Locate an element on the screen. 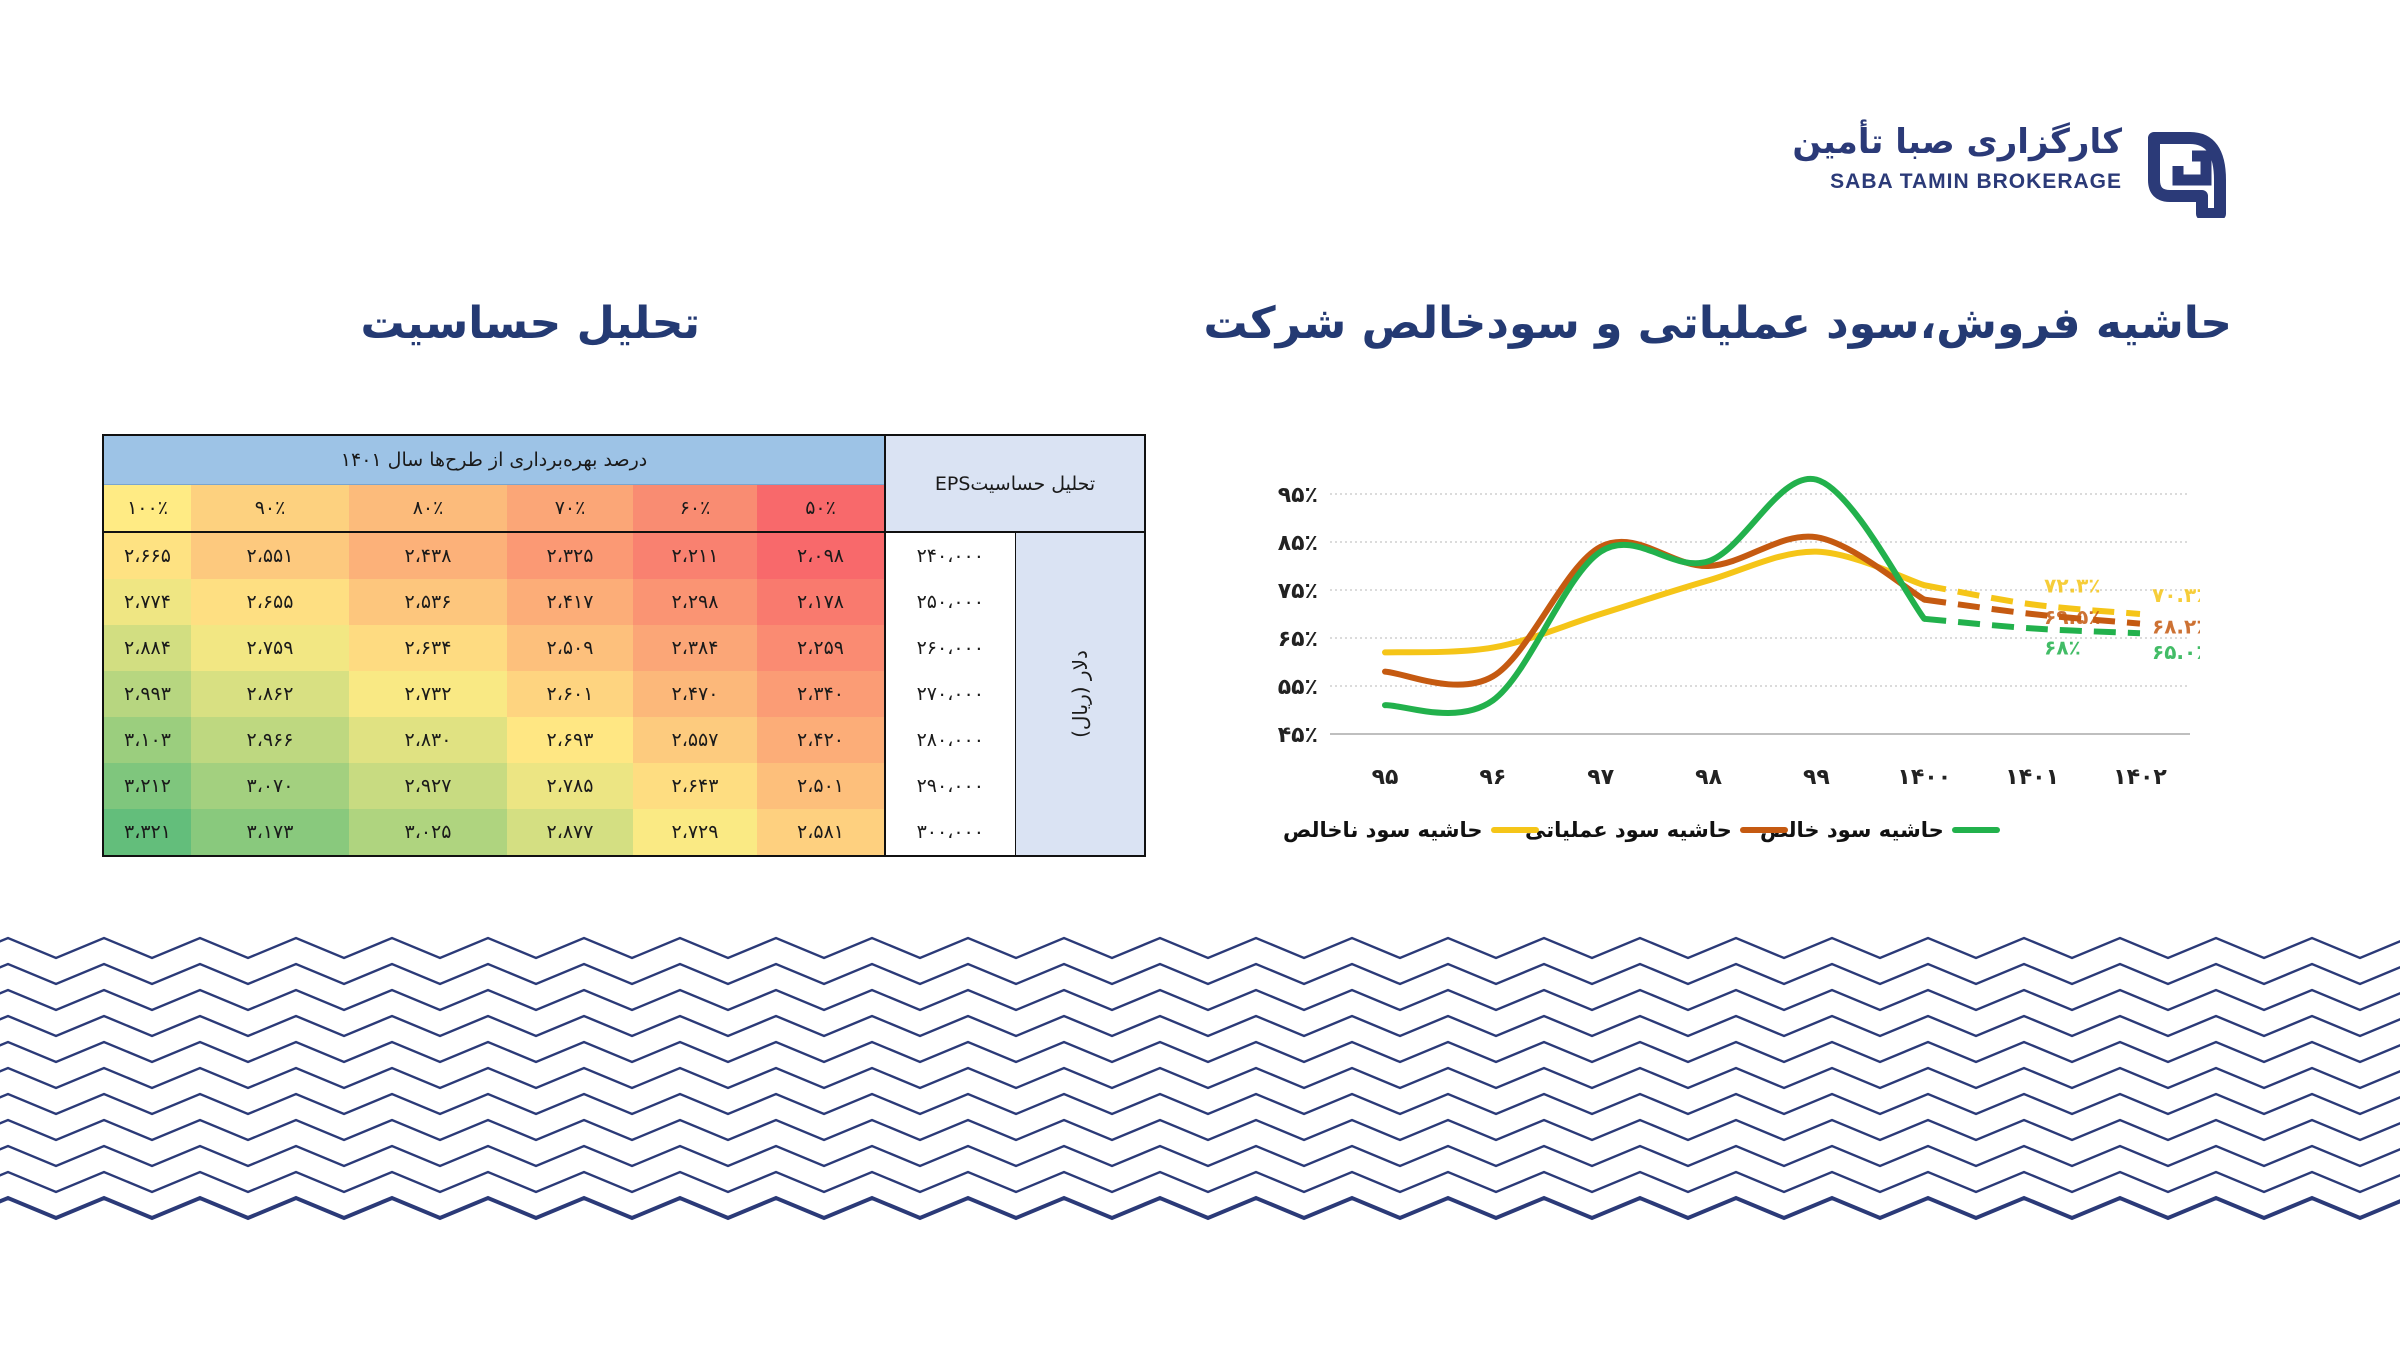  data-label: ۶۸٪ is located at coordinates (2062, 647).